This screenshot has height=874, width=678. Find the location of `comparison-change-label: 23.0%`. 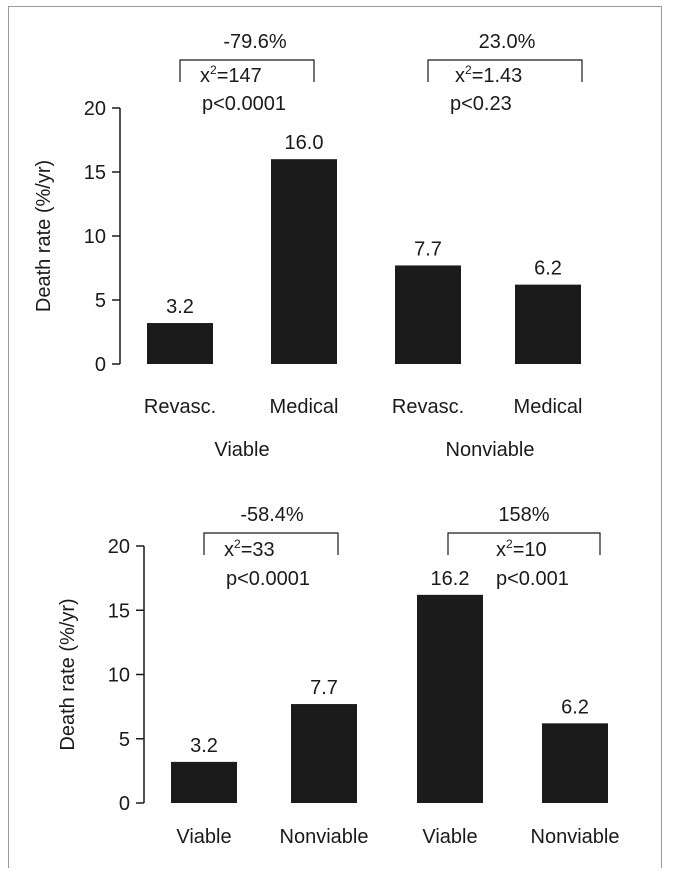

comparison-change-label: 23.0% is located at coordinates (507, 42).